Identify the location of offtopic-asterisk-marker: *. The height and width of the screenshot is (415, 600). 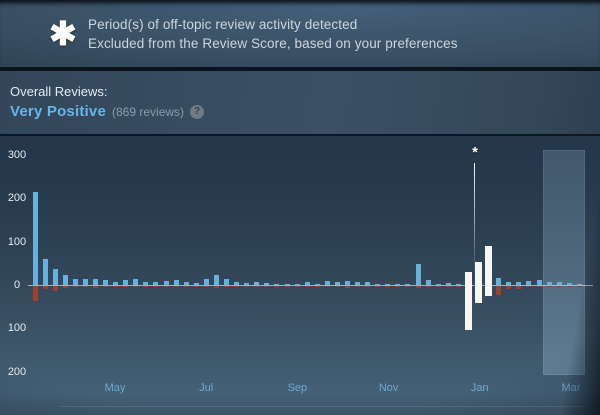
(475, 152).